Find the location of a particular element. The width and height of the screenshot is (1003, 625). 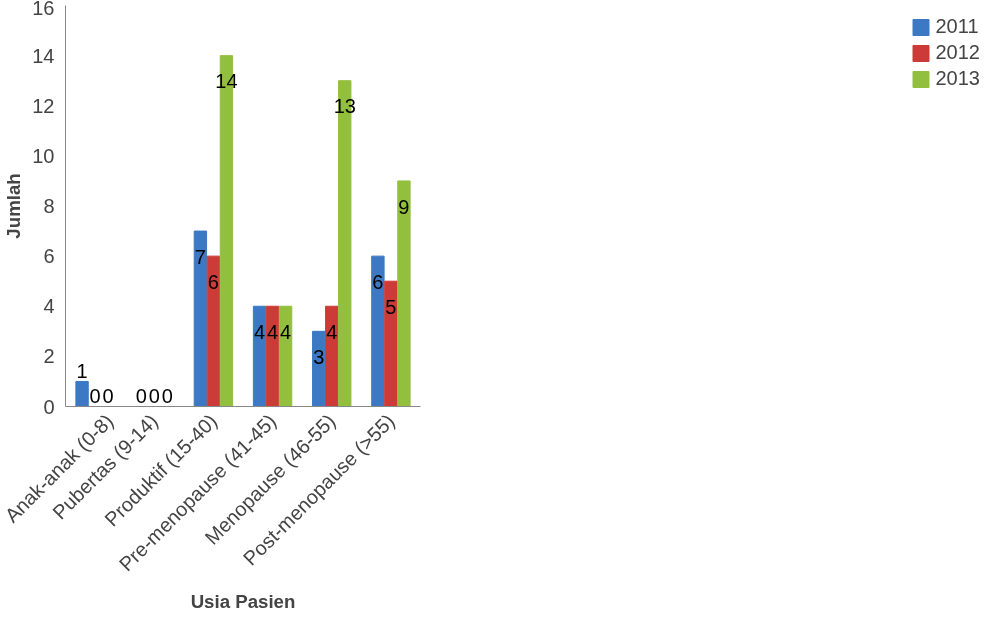

y-tick-label: 6 is located at coordinates (49, 256).